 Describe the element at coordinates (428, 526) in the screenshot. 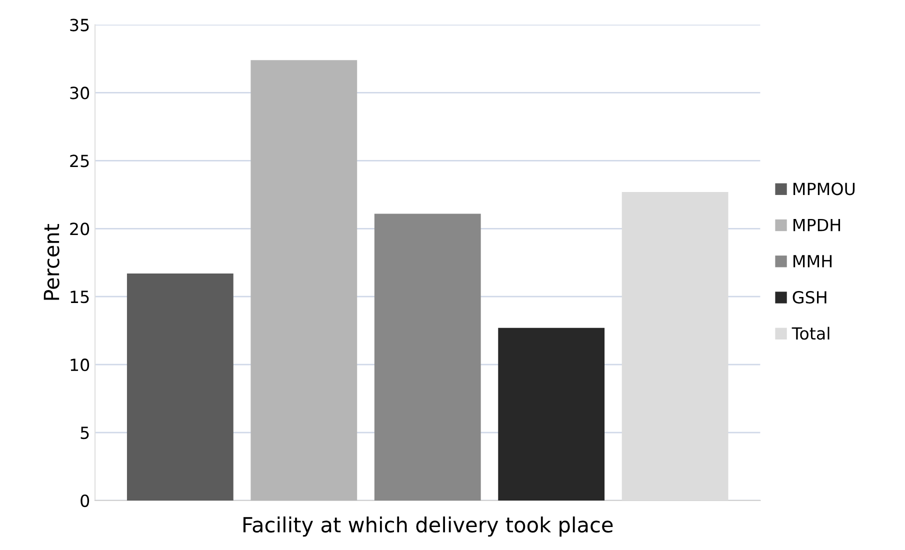

I see `x-axis-title: Facility at which delivery took place` at that location.